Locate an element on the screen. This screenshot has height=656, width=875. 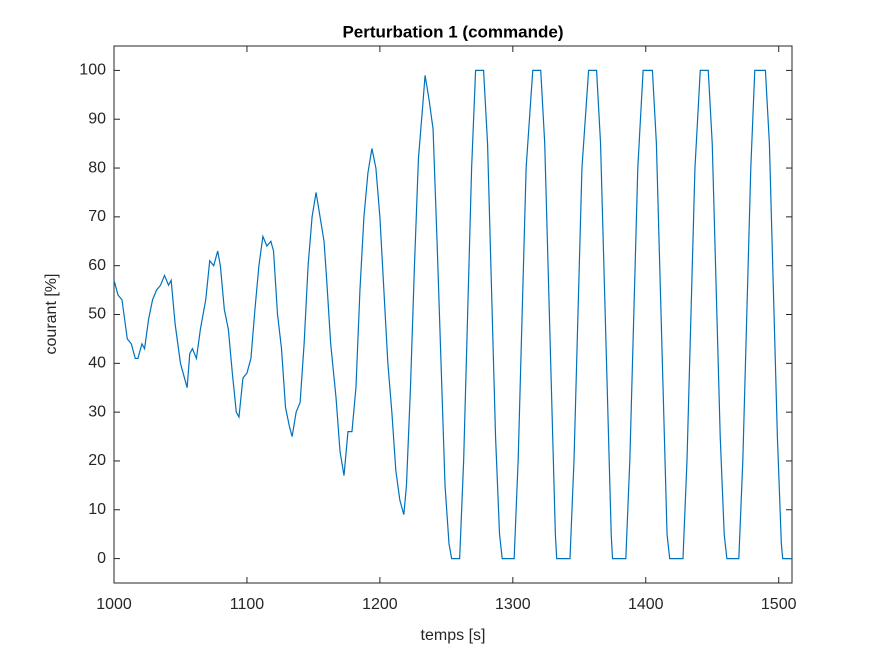
y-axis-label: courant [%] is located at coordinates (51, 314).